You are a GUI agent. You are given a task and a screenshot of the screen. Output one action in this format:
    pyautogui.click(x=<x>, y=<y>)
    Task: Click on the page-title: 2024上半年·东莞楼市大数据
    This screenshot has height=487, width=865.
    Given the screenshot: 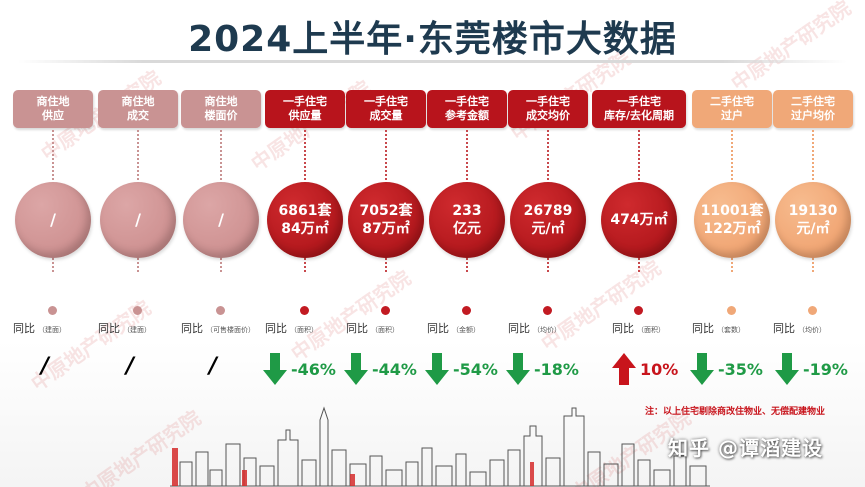 What is the action you would take?
    pyautogui.click(x=432, y=39)
    